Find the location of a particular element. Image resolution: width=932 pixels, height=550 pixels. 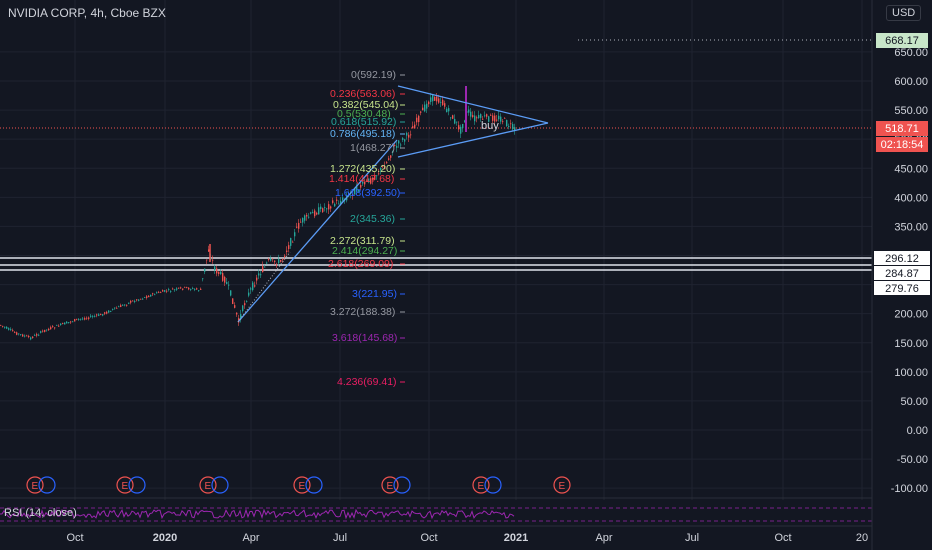

price-tick: 650.00 is located at coordinates (911, 53).